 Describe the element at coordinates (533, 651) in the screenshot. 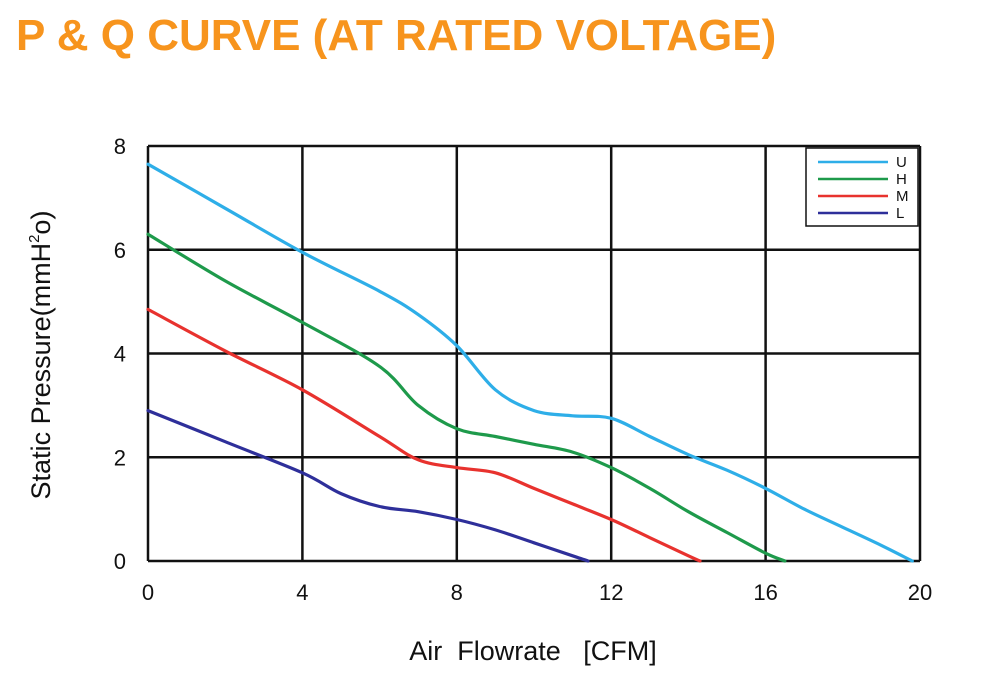

I see `x-axis-title: Air Flowrate [CFM]` at that location.